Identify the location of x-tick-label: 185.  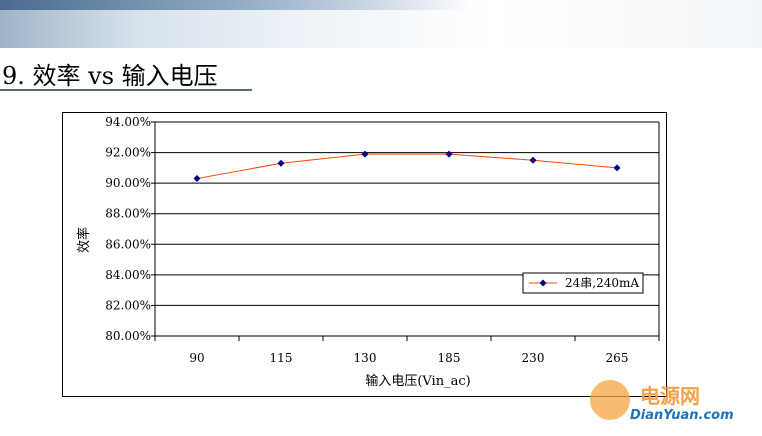
(449, 358).